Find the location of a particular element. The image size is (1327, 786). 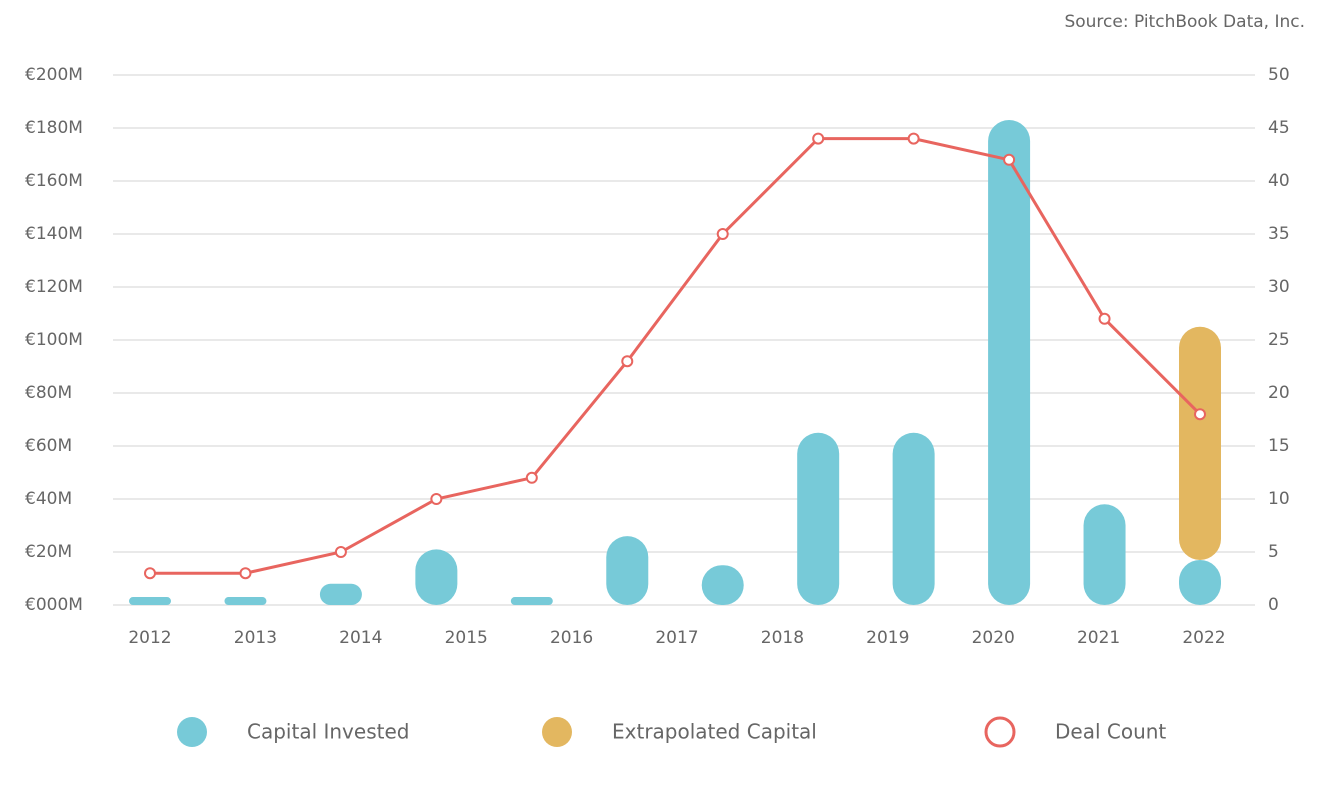

x-tick-label: 2015 is located at coordinates (466, 638).